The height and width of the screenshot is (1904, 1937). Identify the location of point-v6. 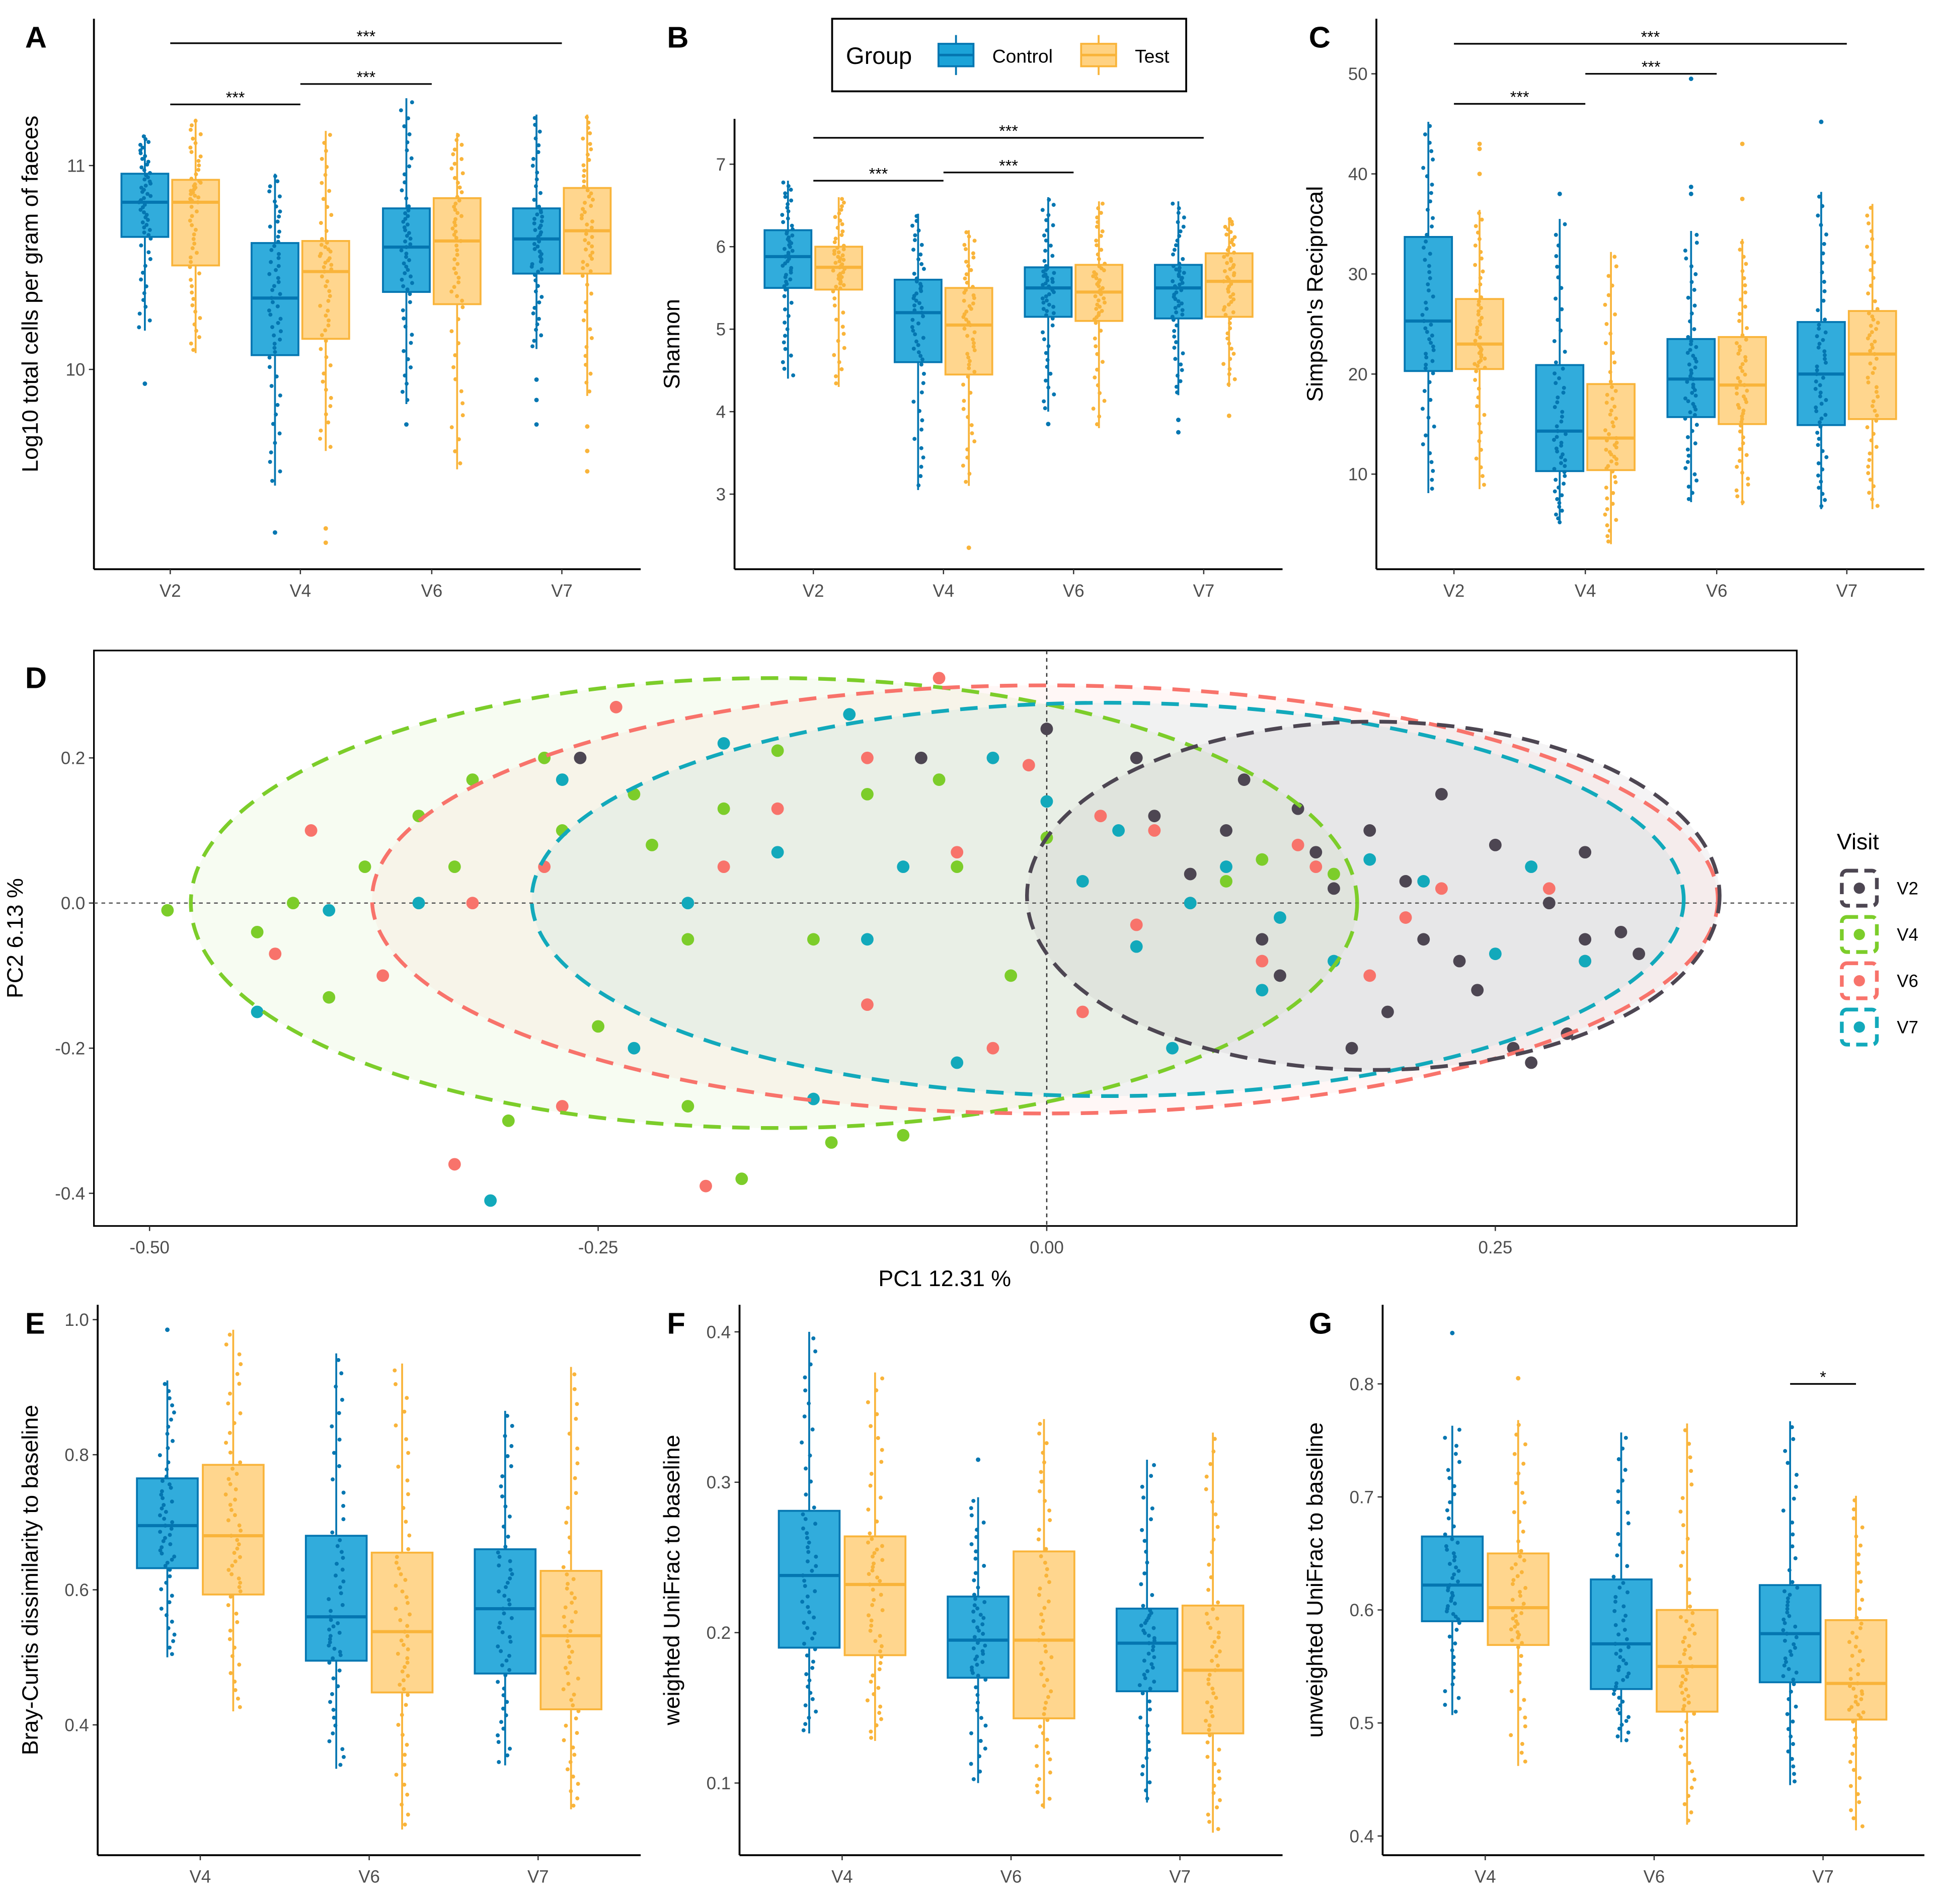
(724, 867).